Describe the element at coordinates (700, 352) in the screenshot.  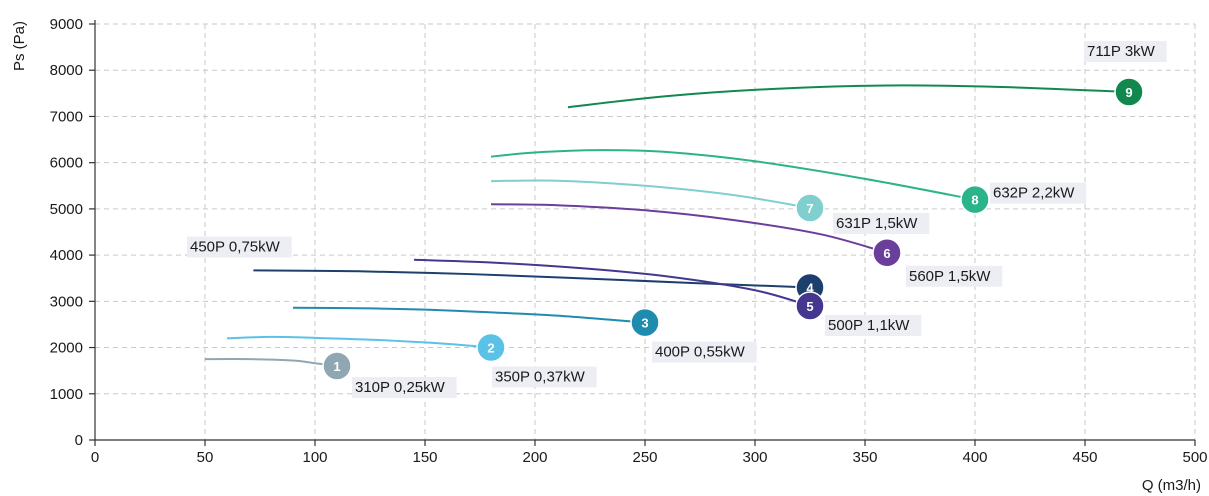
I see `series-label-text: 400P 0,55kW` at that location.